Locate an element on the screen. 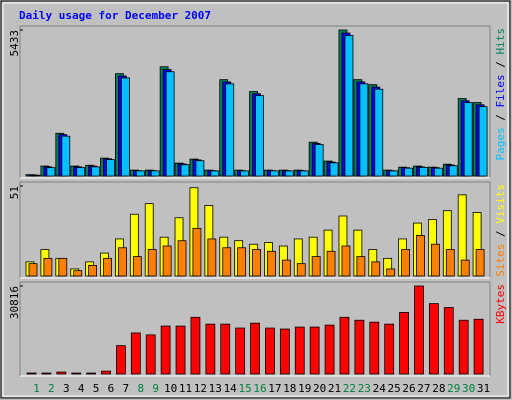  x-tick-label: 23 is located at coordinates (364, 388).